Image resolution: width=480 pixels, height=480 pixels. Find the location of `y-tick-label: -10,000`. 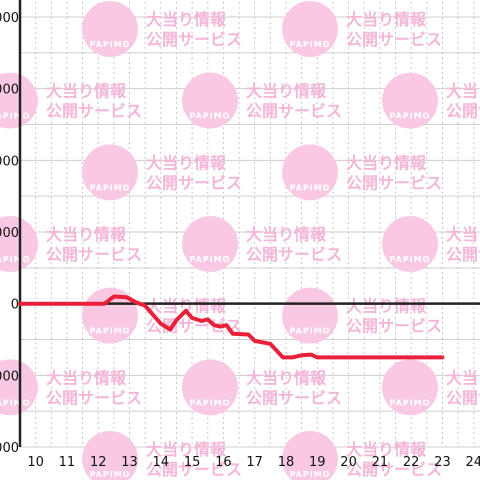

y-tick-label: -10,000 is located at coordinates (9, 376).